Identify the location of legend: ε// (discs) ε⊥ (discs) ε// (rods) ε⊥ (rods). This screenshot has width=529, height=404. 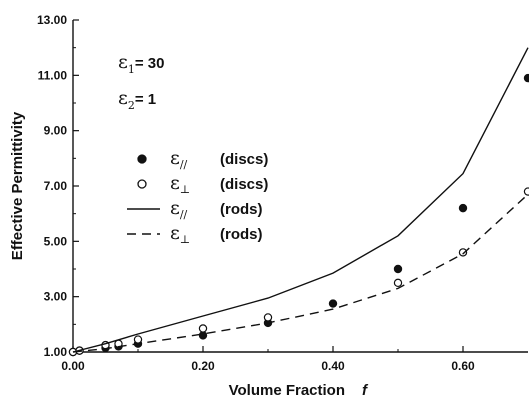
(197, 196).